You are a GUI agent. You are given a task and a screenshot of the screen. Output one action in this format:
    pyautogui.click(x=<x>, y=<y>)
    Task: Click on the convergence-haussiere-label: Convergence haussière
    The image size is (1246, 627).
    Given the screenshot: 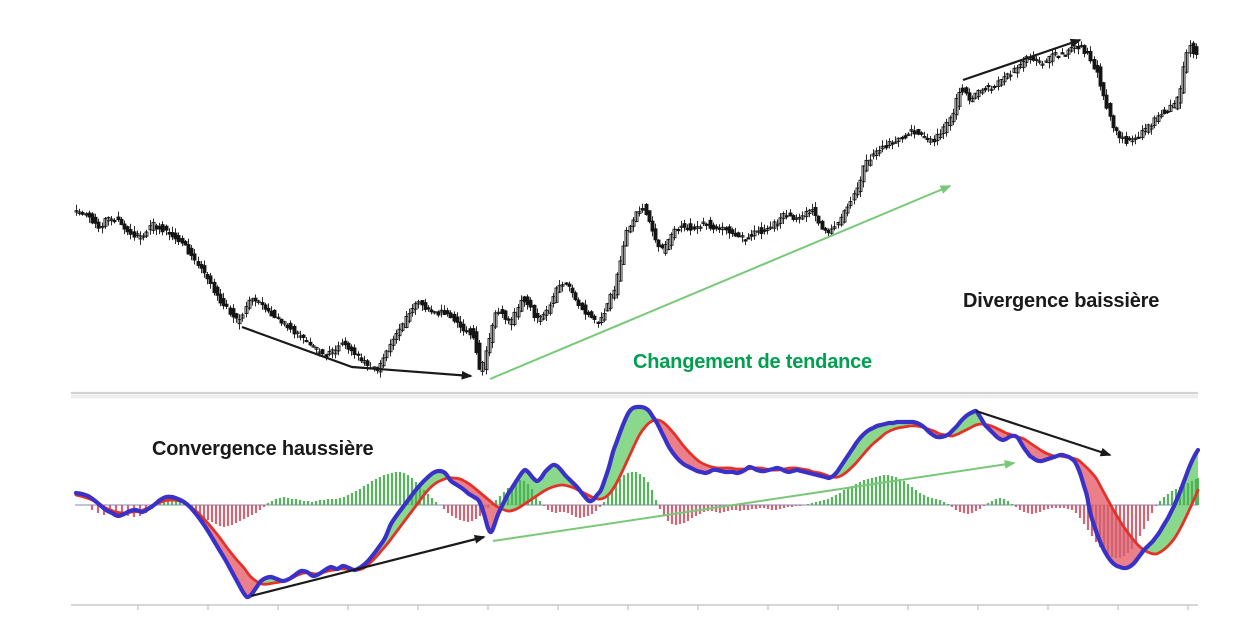 What is the action you would take?
    pyautogui.click(x=263, y=449)
    